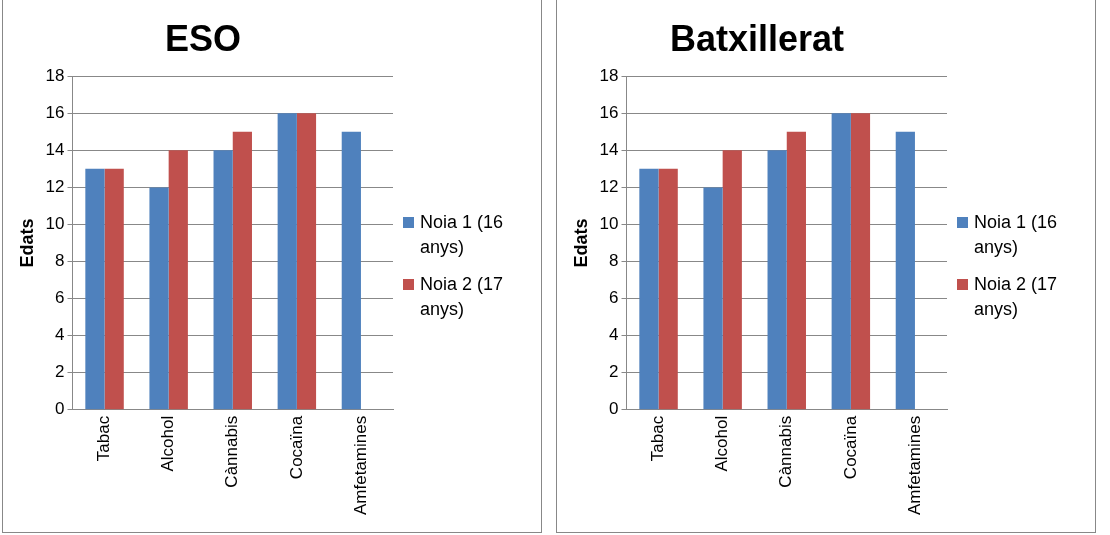 The height and width of the screenshot is (535, 1110). Describe the element at coordinates (203, 38) in the screenshot. I see `chart-title: ESO` at that location.